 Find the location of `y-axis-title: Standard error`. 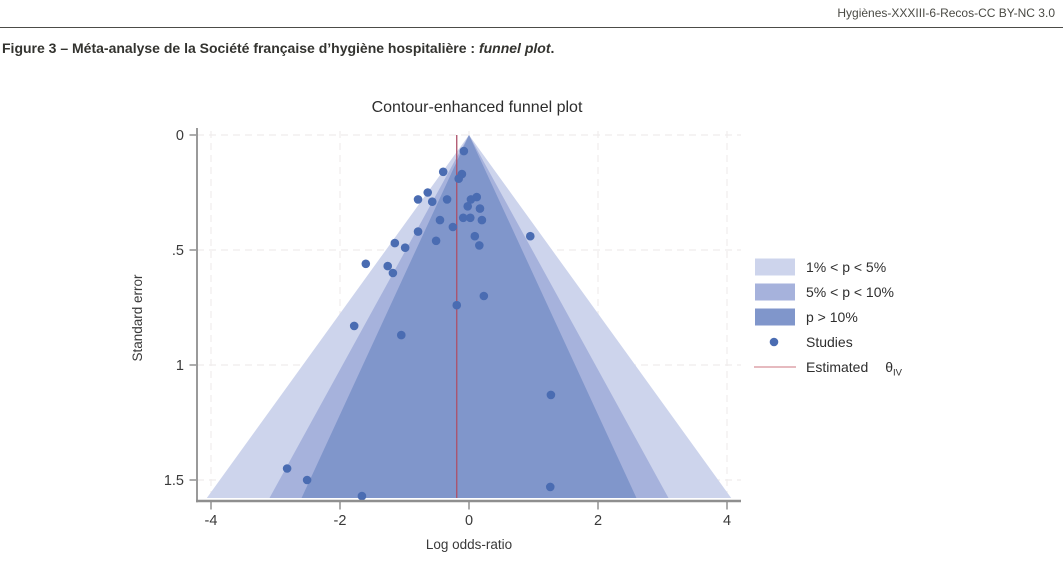

y-axis-title: Standard error is located at coordinates (137, 318).